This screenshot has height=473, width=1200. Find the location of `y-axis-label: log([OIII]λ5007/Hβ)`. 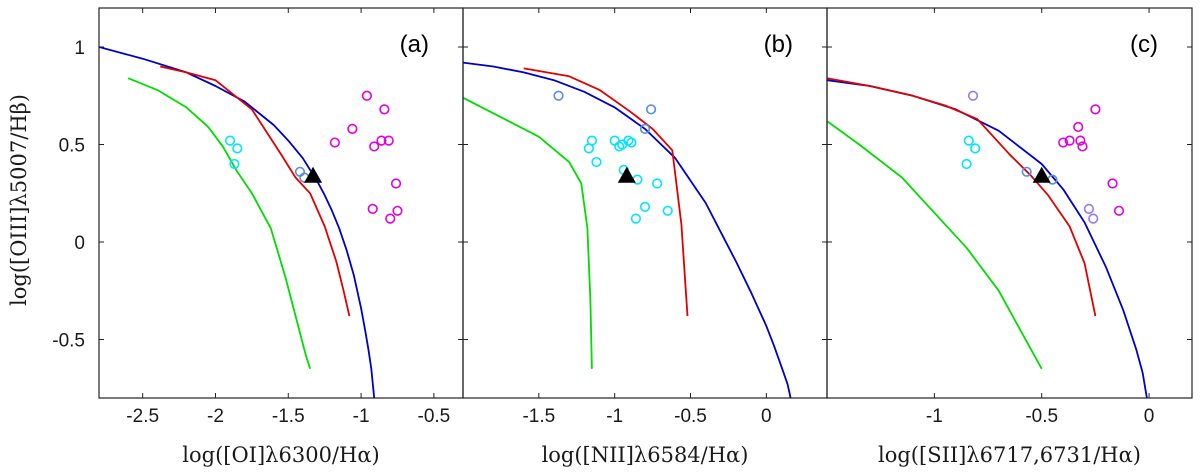

y-axis-label: log([OIII]λ5007/Hβ) is located at coordinates (19, 200).